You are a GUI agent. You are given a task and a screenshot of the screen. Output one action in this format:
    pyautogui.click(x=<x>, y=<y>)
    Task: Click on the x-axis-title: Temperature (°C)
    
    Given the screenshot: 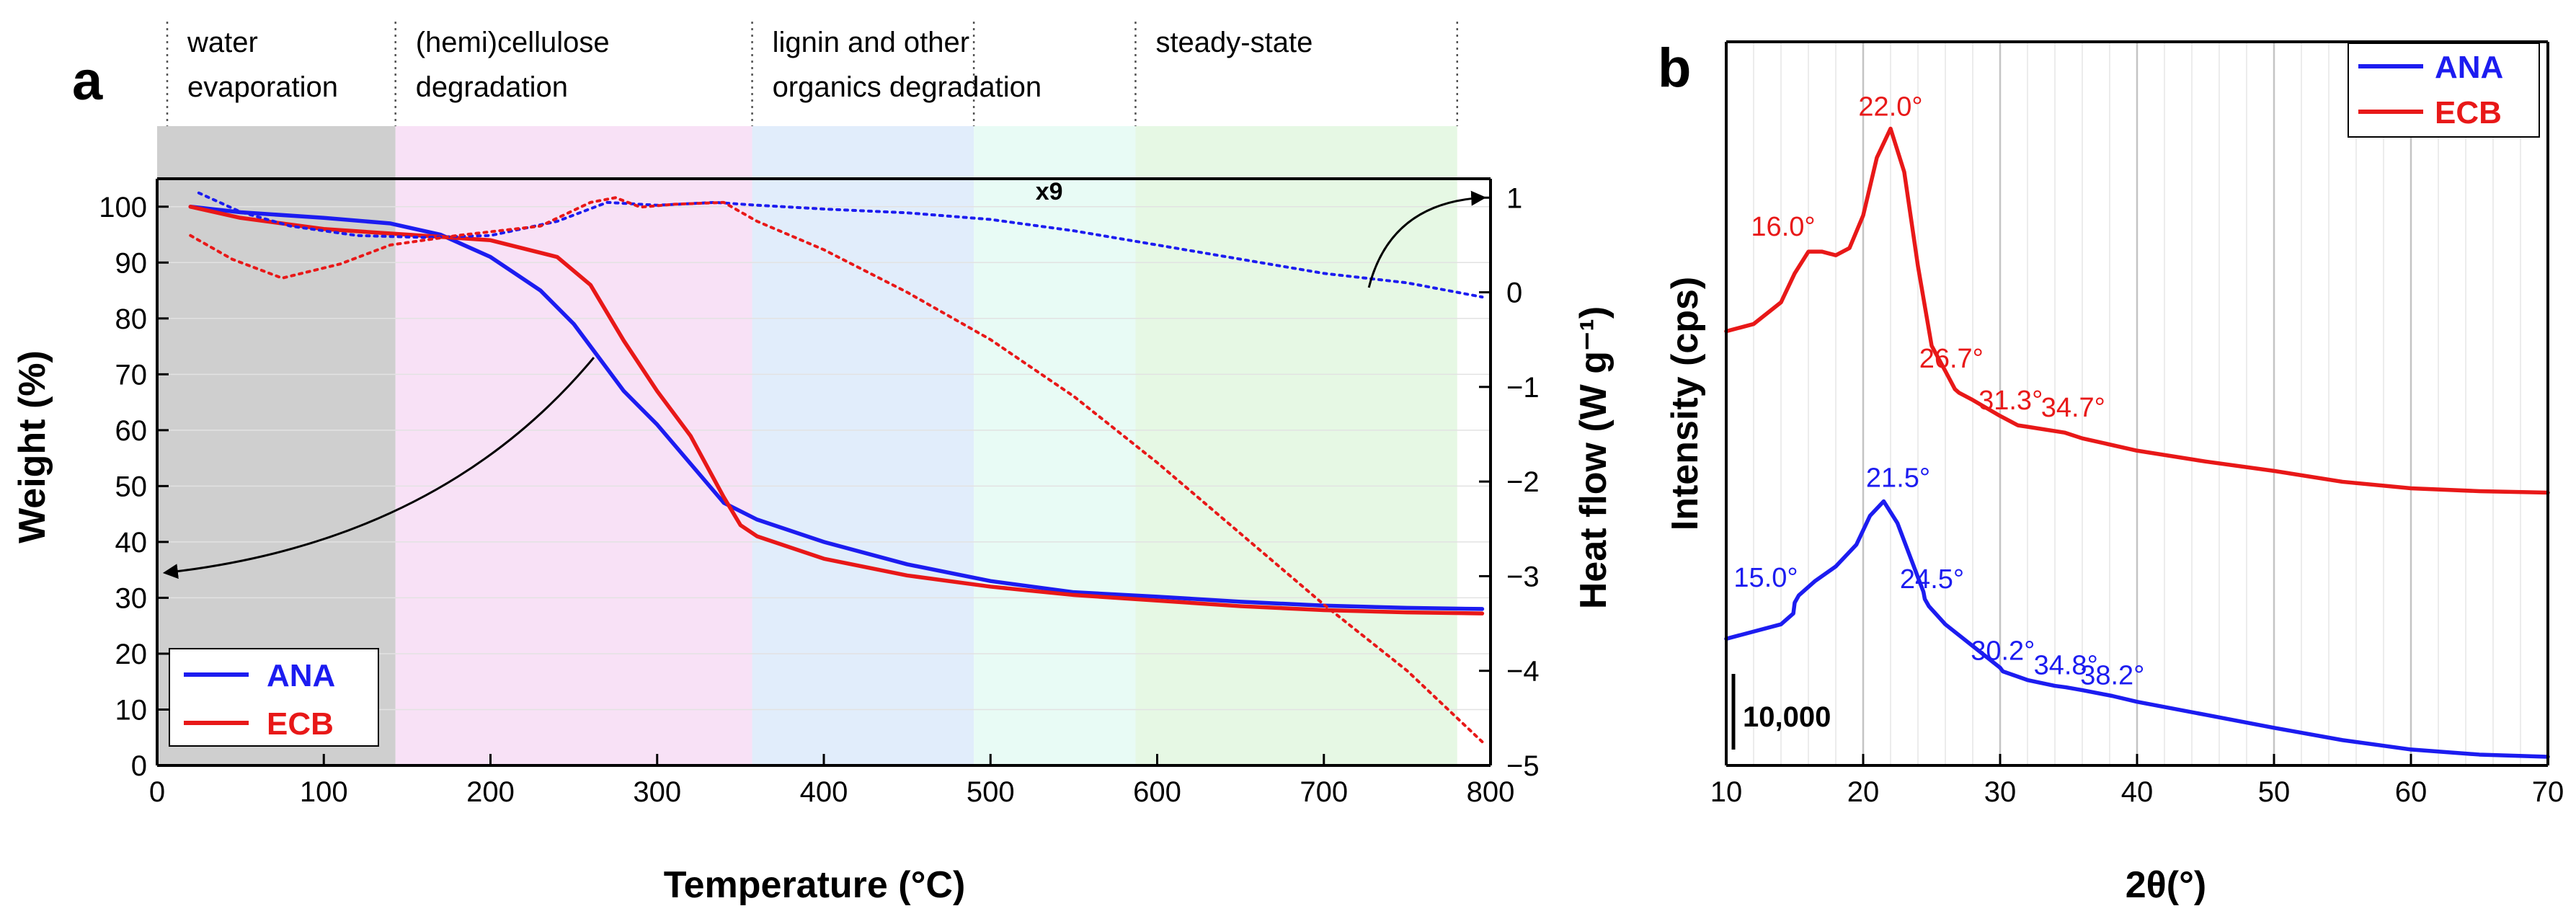 What is the action you would take?
    pyautogui.click(x=815, y=885)
    